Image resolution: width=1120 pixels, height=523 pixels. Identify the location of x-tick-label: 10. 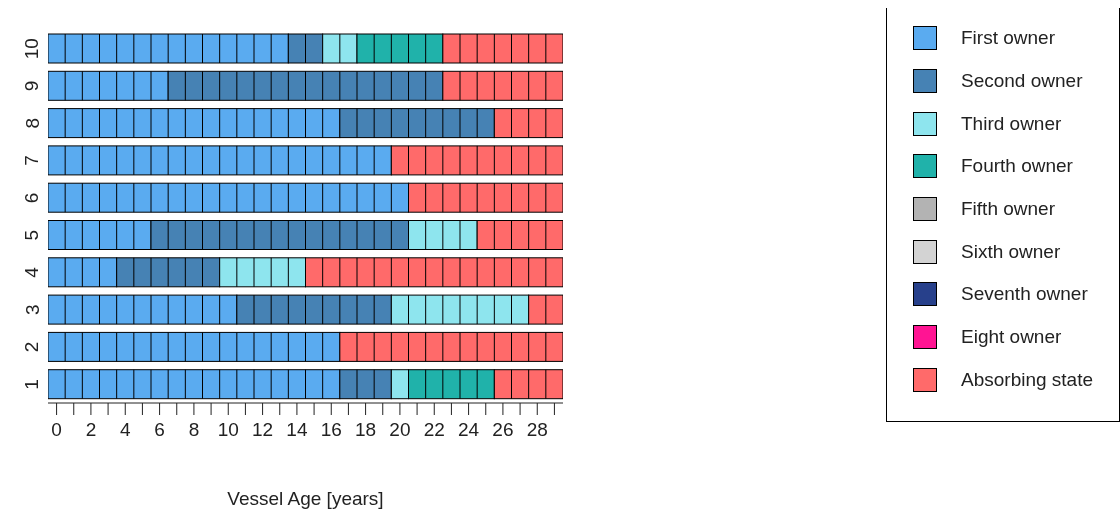
(228, 430).